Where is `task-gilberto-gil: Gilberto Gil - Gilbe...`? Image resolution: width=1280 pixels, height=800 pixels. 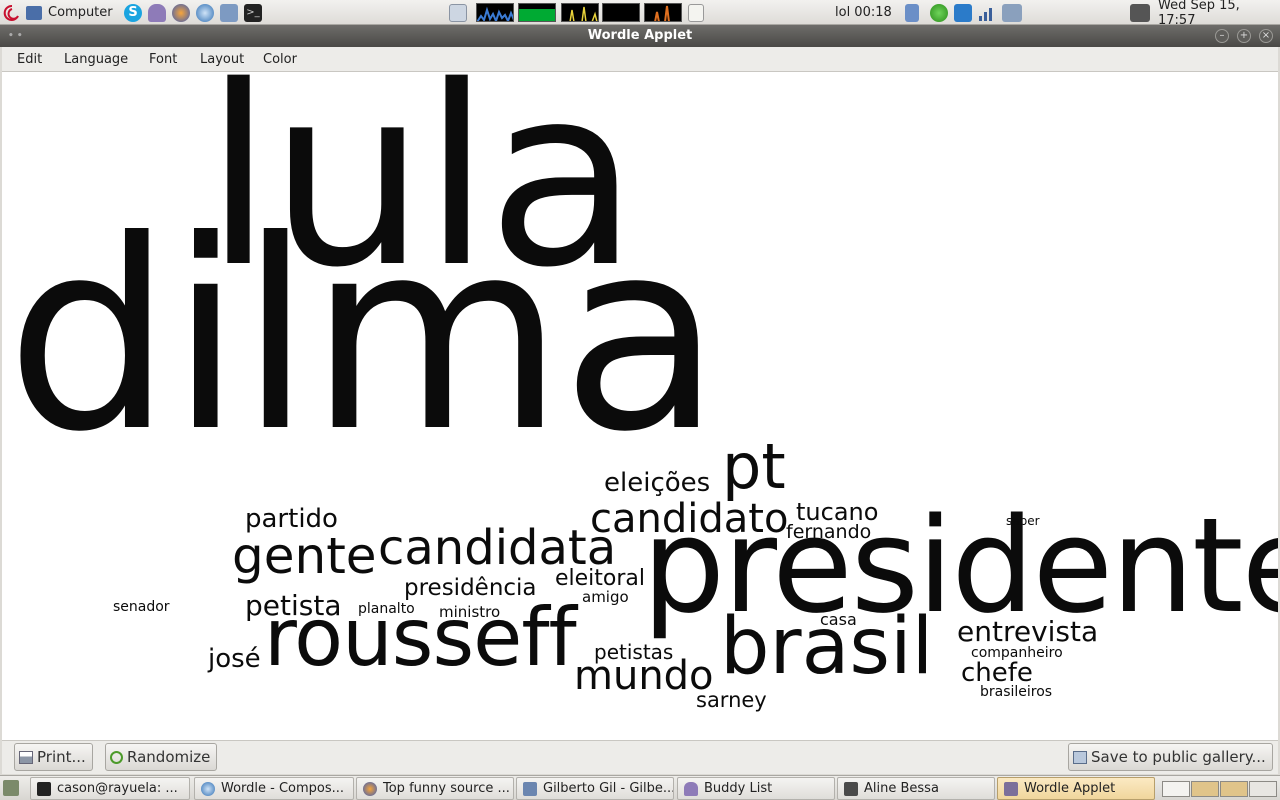 task-gilberto-gil: Gilberto Gil - Gilbe... is located at coordinates (595, 788).